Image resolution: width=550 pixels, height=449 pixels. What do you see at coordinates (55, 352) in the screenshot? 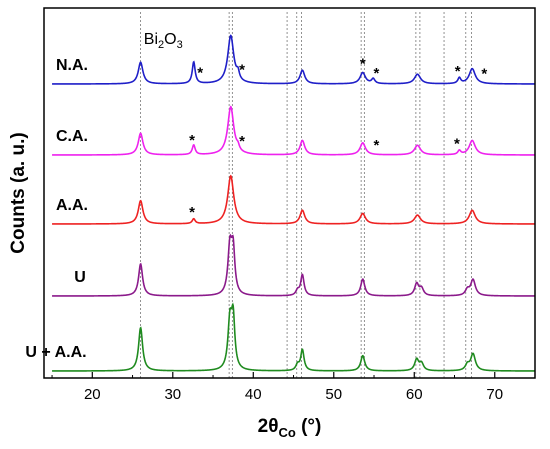
I see `sample-label: U + A.A.` at bounding box center [55, 352].